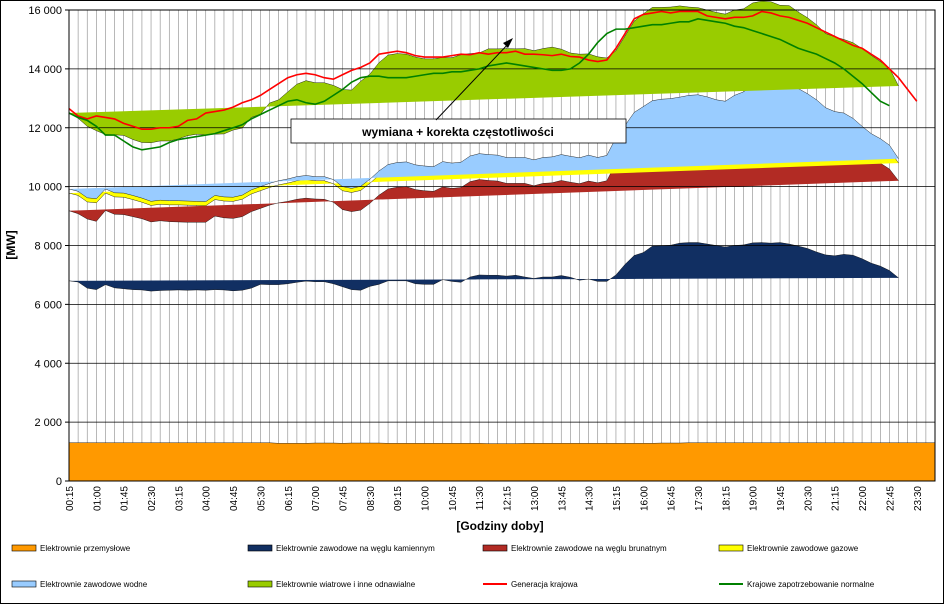  Describe the element at coordinates (863, 498) in the screenshot. I see `x-tick-label: 22:00` at that location.